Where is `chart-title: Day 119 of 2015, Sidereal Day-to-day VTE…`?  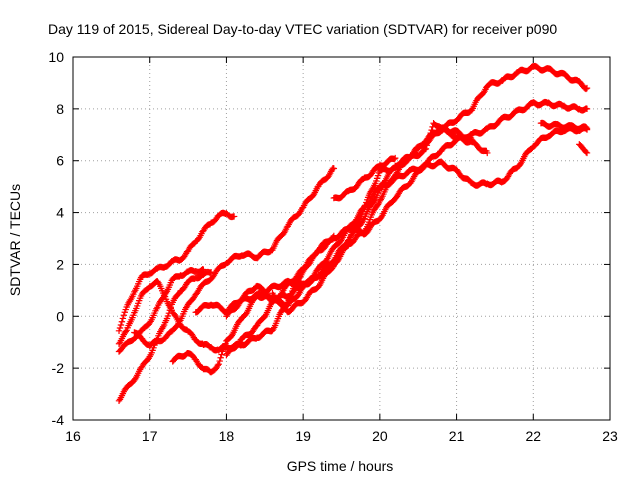 chart-title: Day 119 of 2015, Sidereal Day-to-day VTE… is located at coordinates (302, 29).